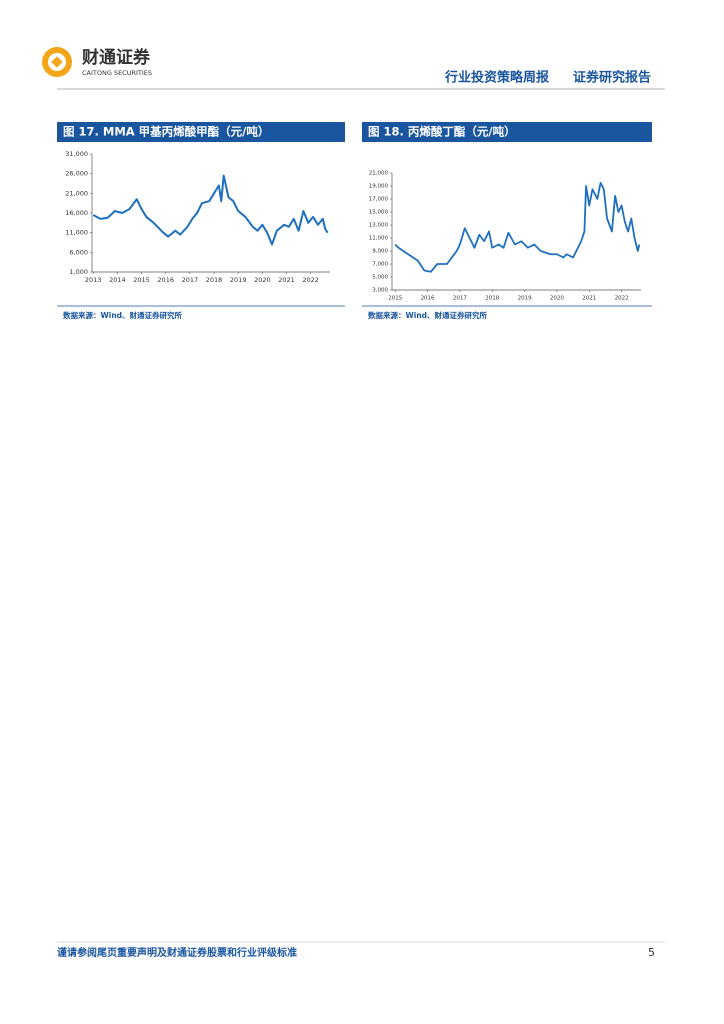 This screenshot has width=724, height=1024. I want to click on report-type: 行业投资策略周报, so click(497, 78).